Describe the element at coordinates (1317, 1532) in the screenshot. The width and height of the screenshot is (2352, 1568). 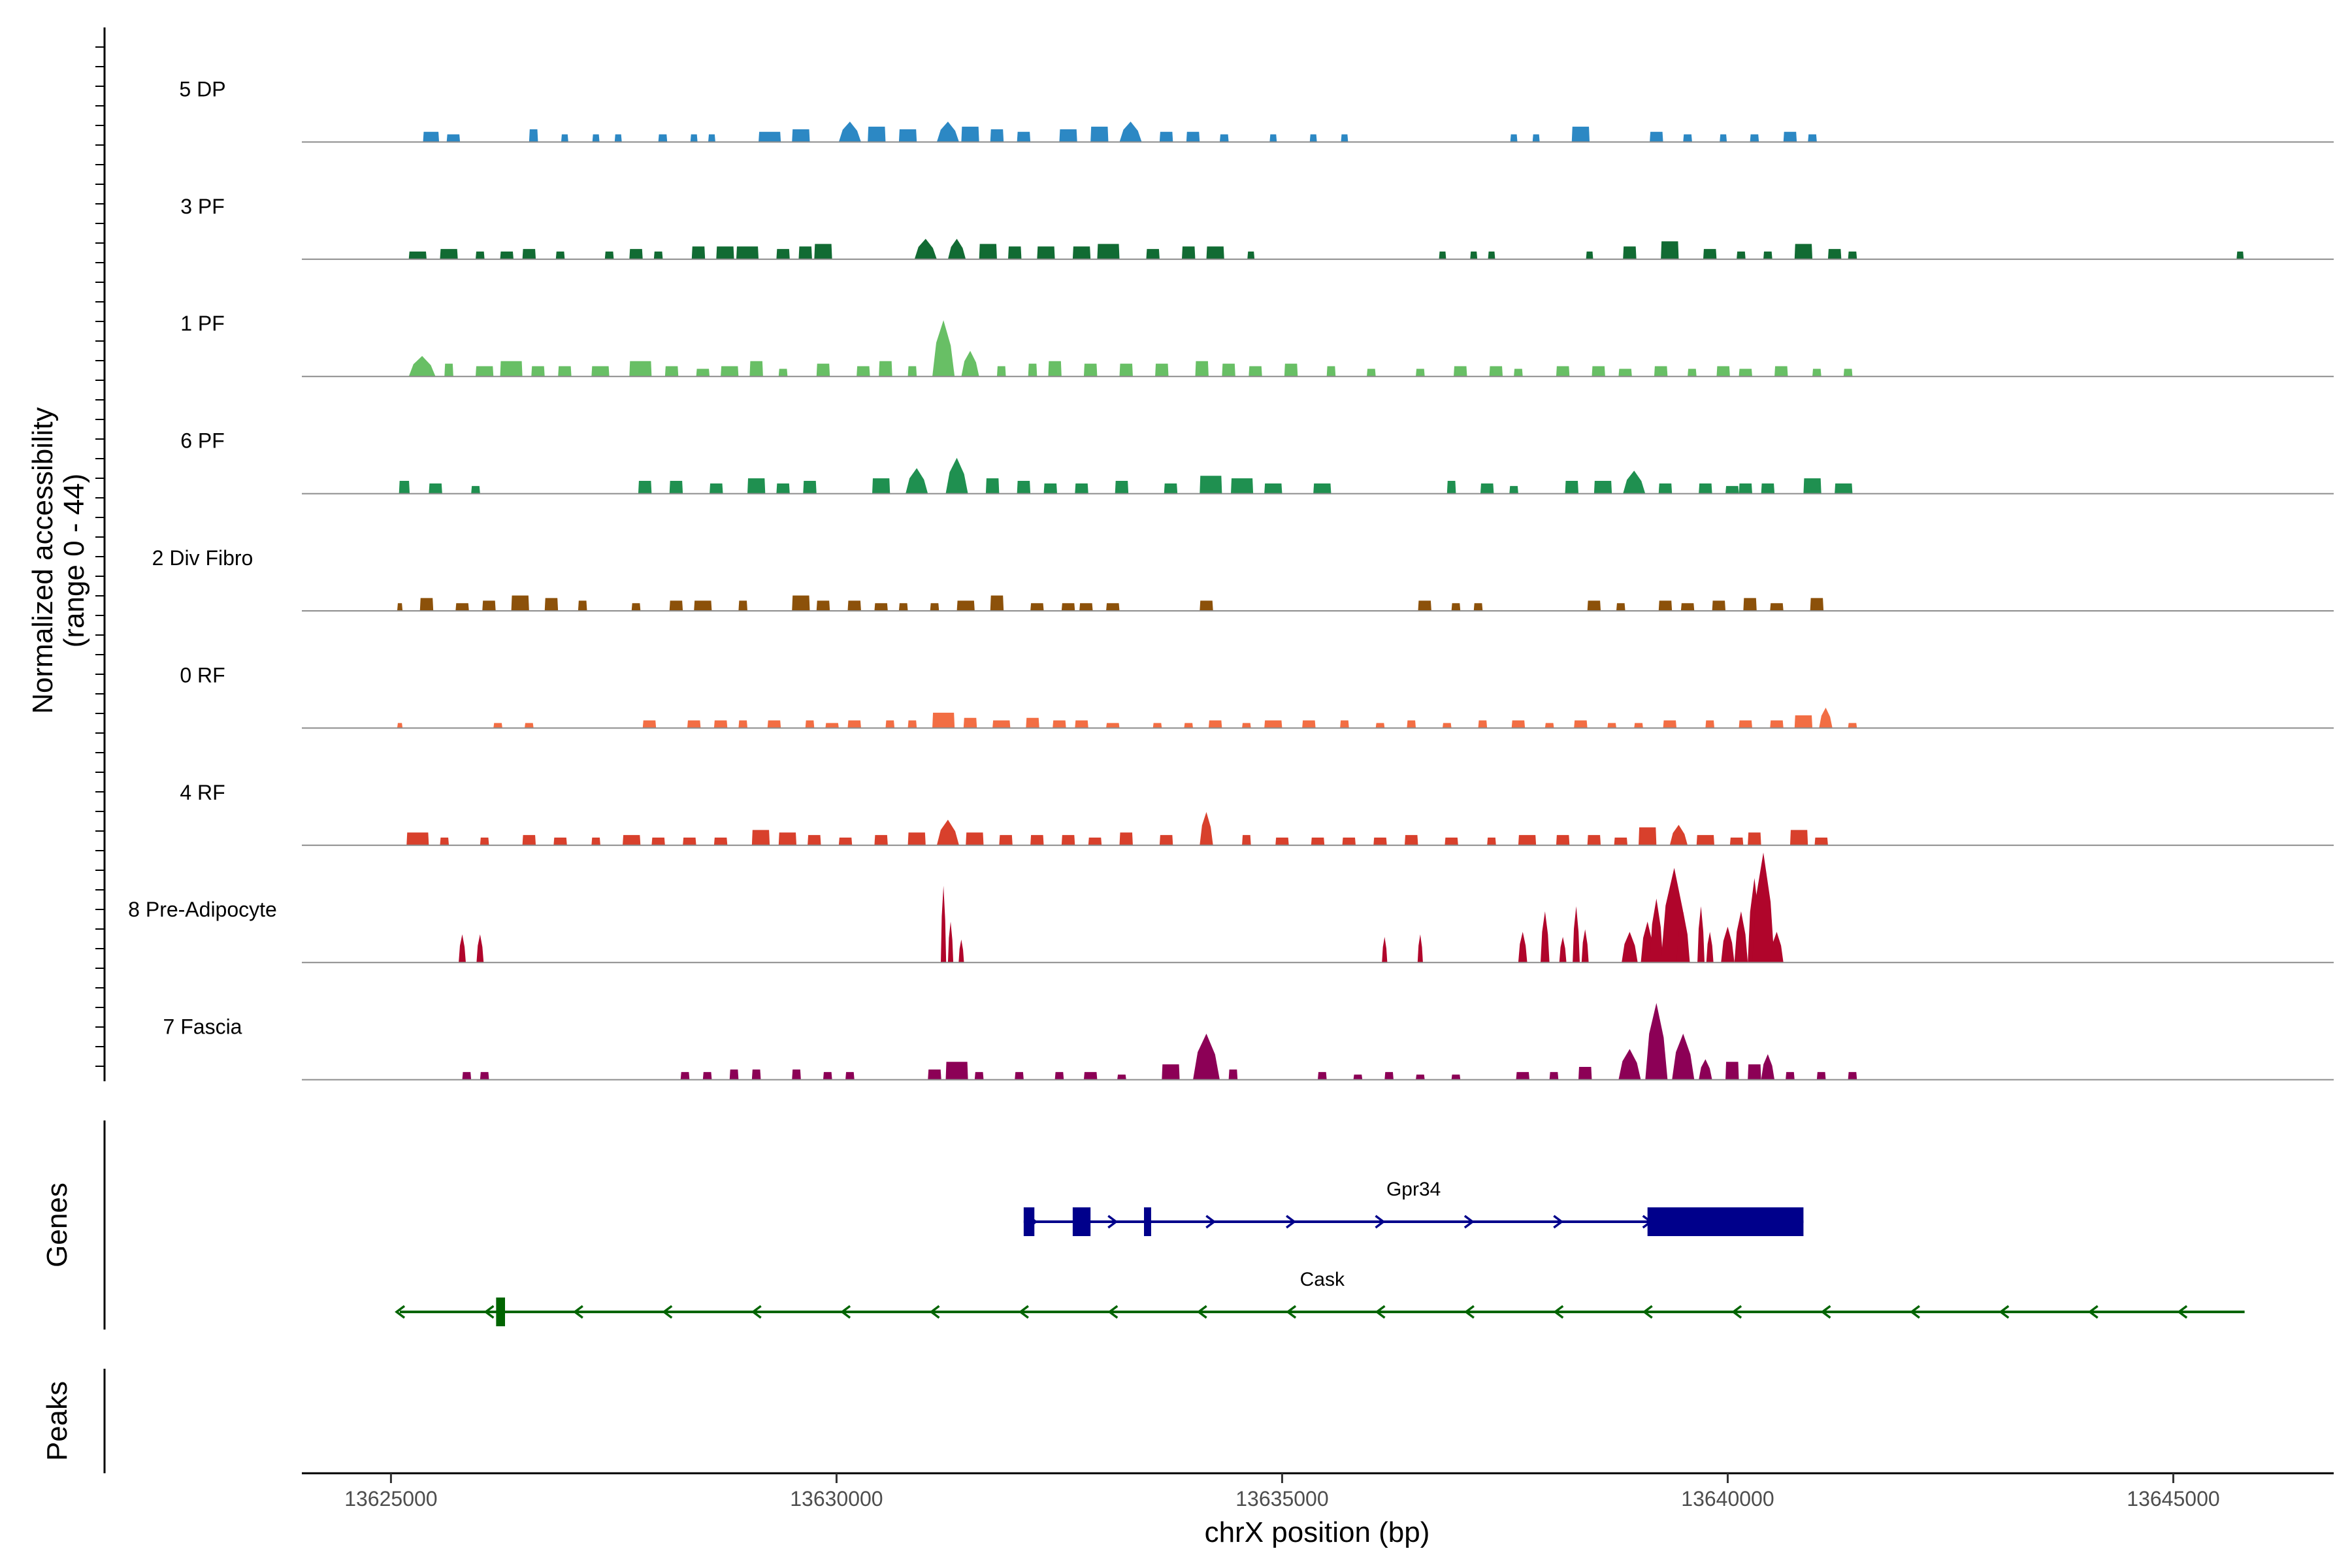
I see `x-axis-title: chrX position (bp)` at that location.